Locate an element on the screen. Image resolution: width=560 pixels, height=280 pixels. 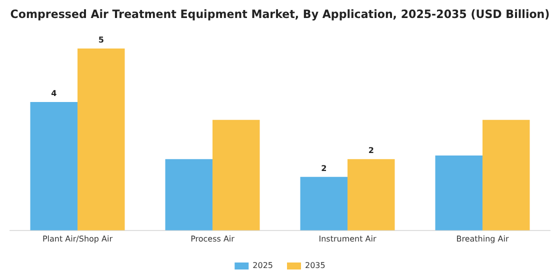
chart-title: Compressed Air Treatment Equipment Market, By Application, 2025-2035 (USD Billion) is located at coordinates (280, 14).